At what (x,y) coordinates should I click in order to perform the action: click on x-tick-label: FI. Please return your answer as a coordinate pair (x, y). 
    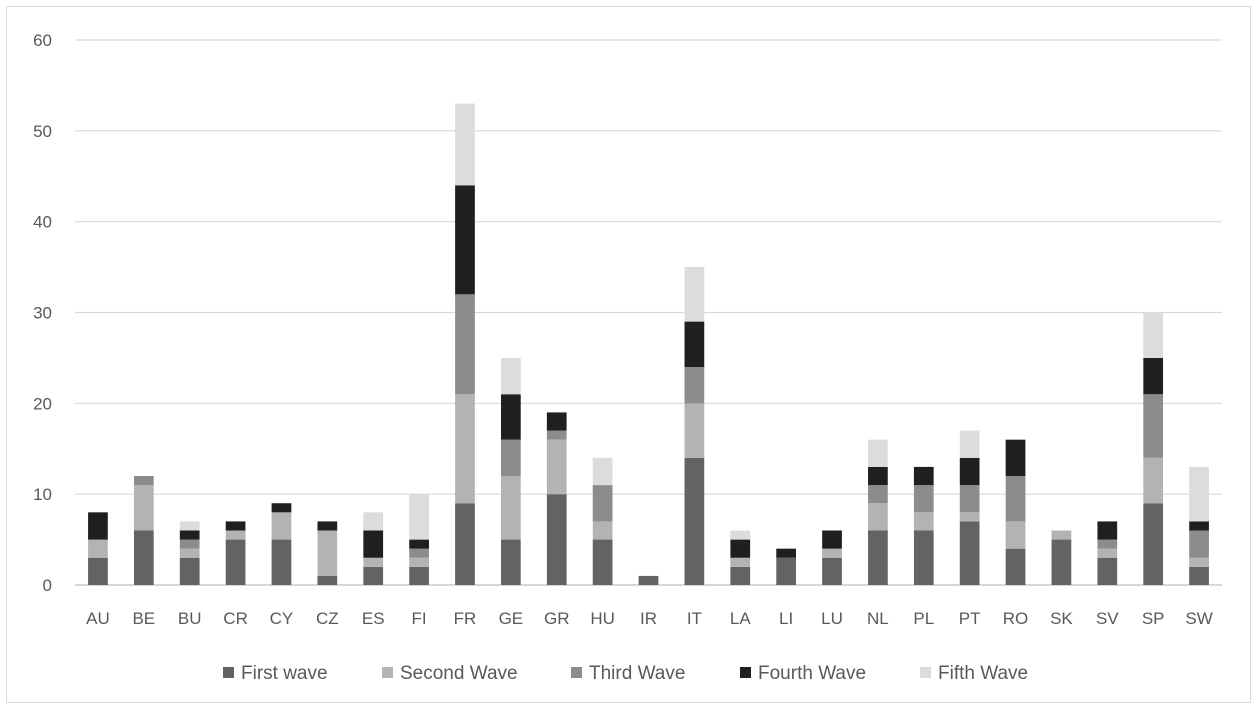
    Looking at the image, I should click on (419, 618).